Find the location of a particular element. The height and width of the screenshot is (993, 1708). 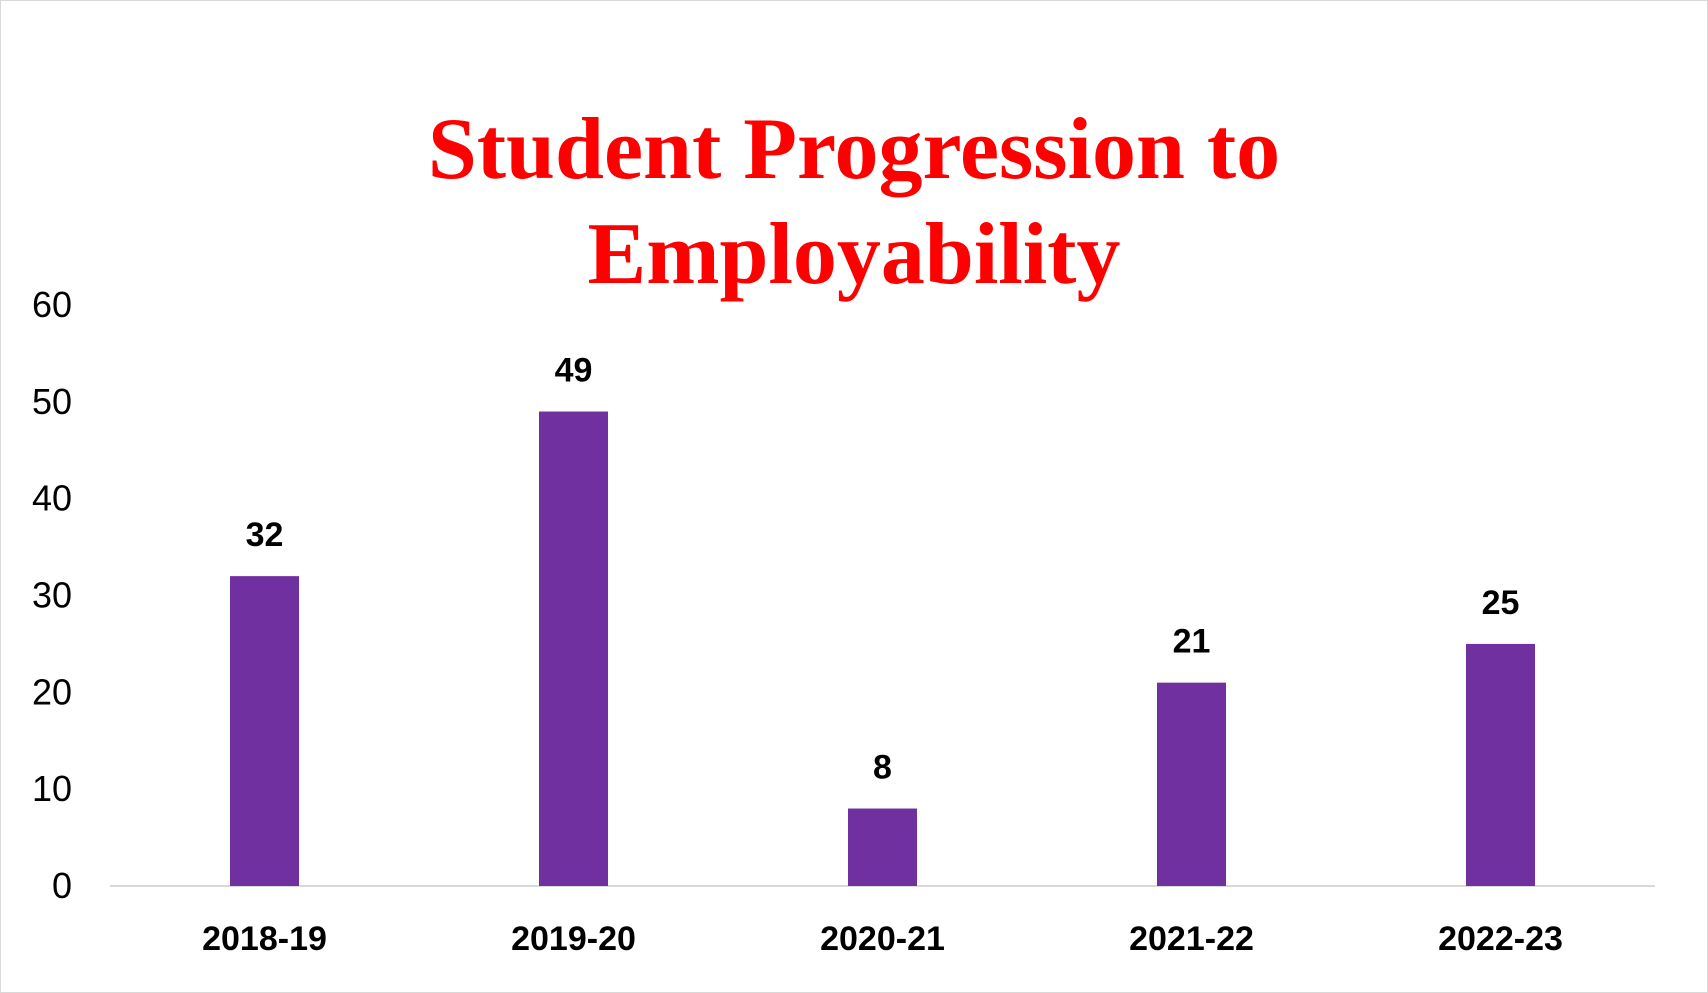

y-tick-label: 20 is located at coordinates (52, 691).